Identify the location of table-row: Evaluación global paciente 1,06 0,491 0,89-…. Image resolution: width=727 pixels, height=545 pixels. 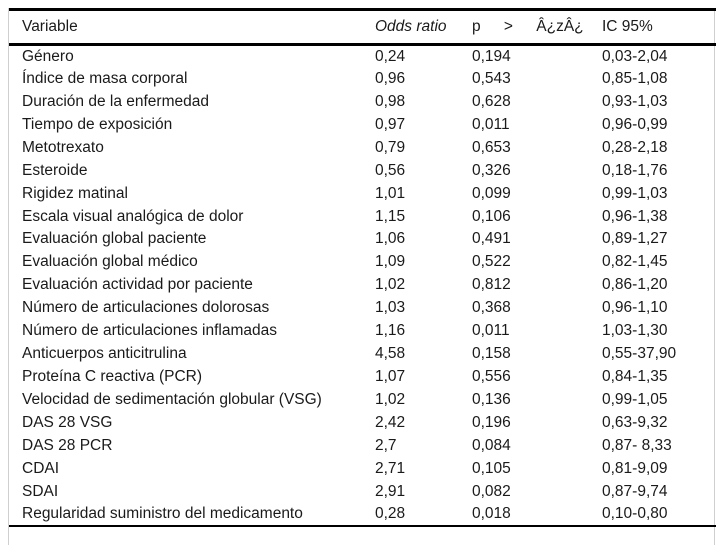
(362, 239).